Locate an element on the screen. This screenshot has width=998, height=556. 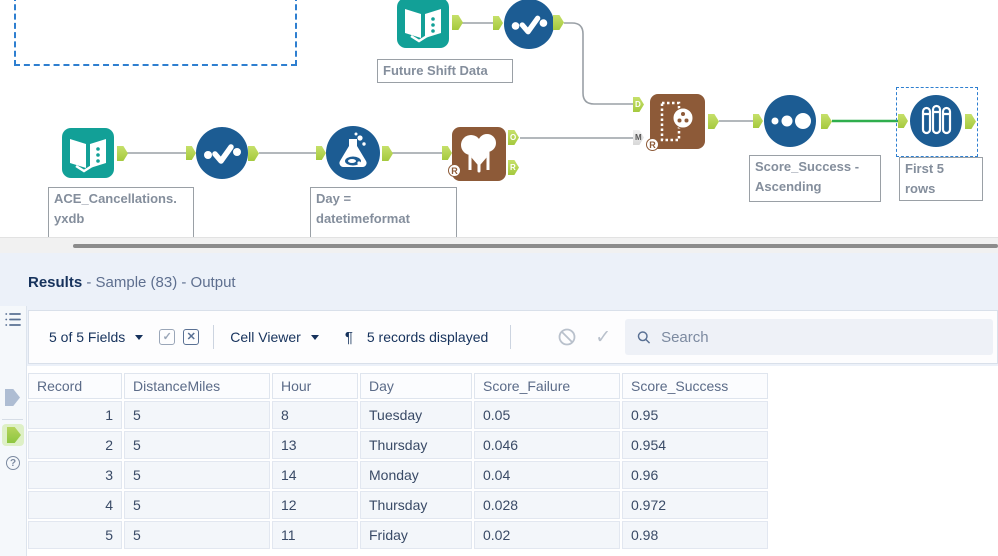
table-cell: 0.05 is located at coordinates (547, 415).